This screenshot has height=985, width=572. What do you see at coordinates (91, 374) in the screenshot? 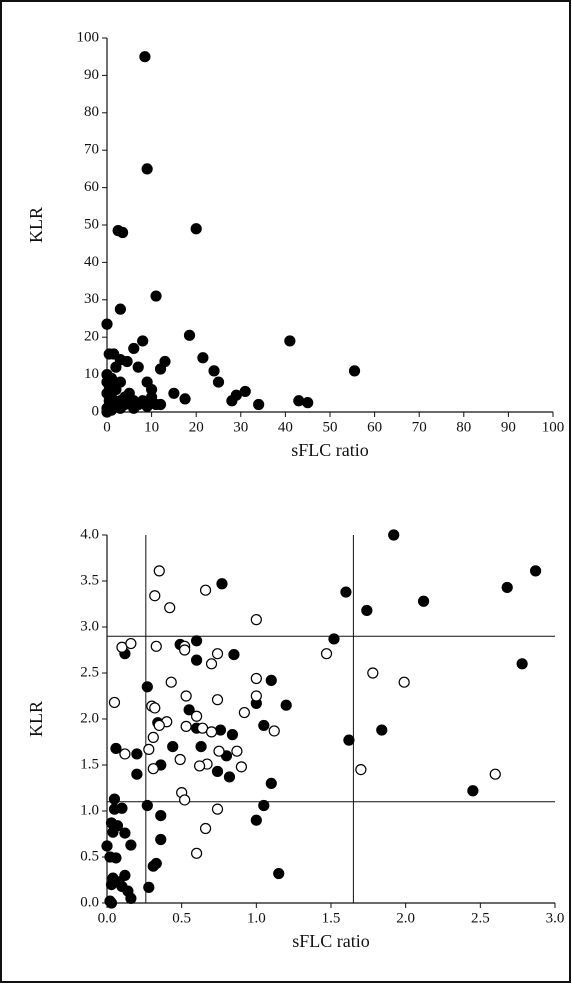
I see `y-tick-label: 10` at bounding box center [91, 374].